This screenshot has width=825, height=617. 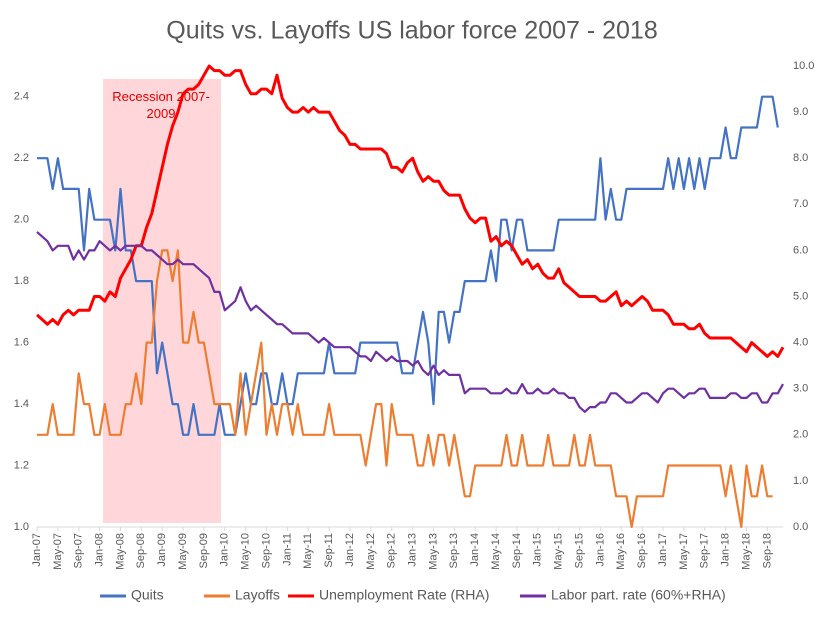 I want to click on x-tick-label: Sep-13, so click(x=454, y=550).